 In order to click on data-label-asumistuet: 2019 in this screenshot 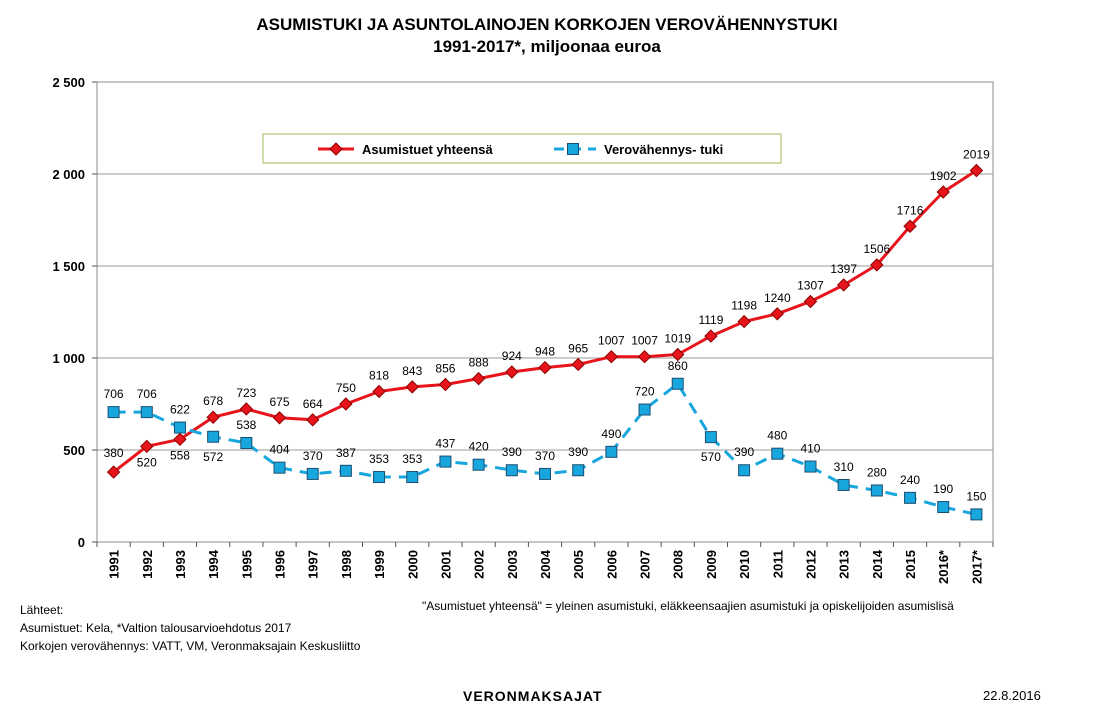, I will do `click(976, 155)`.